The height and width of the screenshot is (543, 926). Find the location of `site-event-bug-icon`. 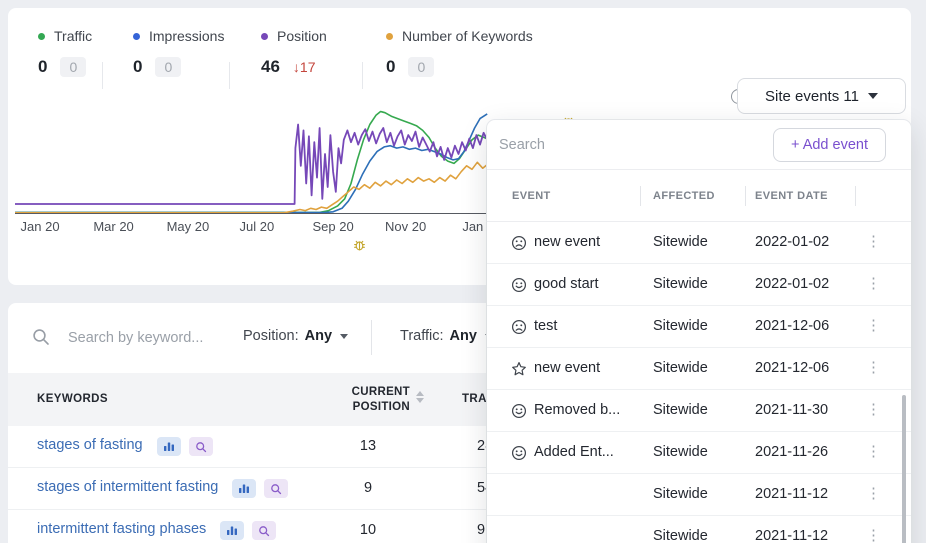

site-event-bug-icon is located at coordinates (359, 244).